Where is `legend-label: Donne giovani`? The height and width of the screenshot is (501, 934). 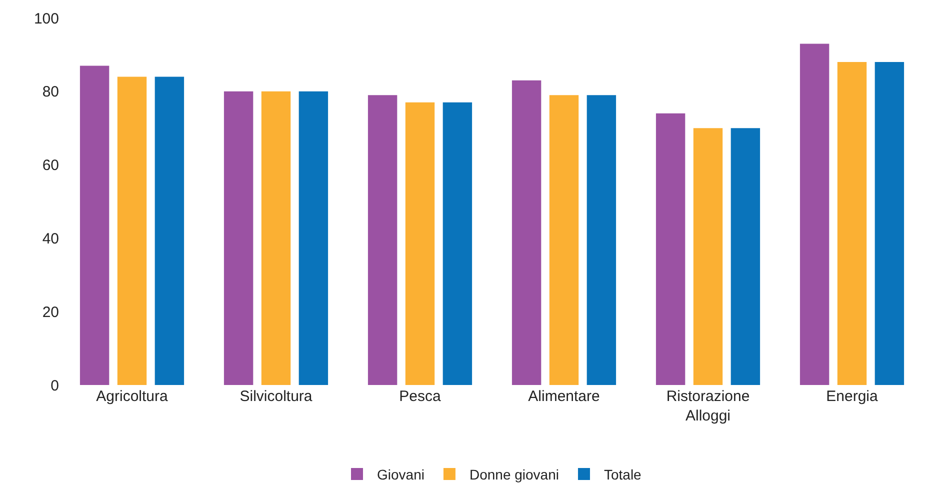
legend-label: Donne giovani is located at coordinates (514, 474).